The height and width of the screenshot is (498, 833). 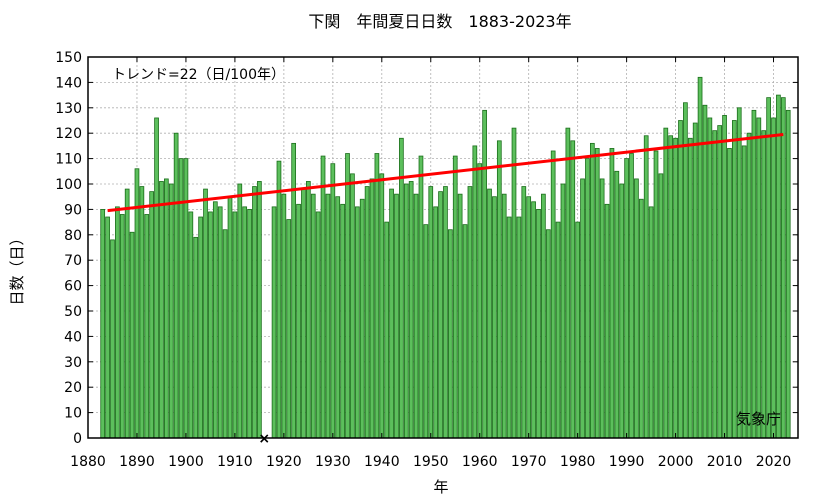 I want to click on y-tick-label: 110, so click(x=68, y=160).